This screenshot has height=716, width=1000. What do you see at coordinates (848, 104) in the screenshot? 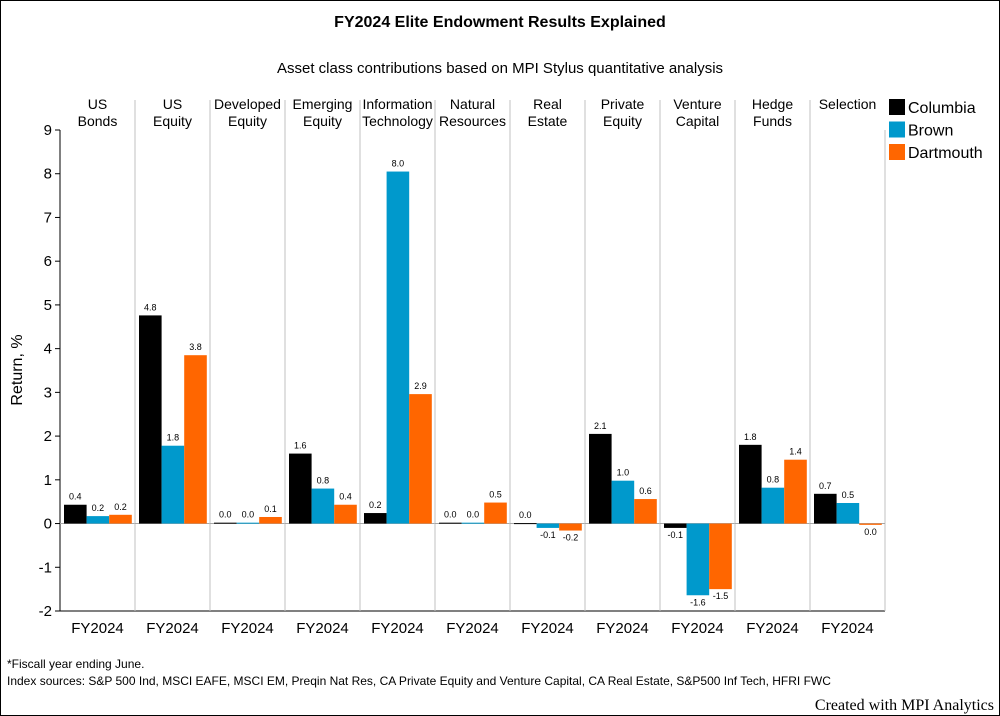
I see `panel-header-label: Selection` at bounding box center [848, 104].